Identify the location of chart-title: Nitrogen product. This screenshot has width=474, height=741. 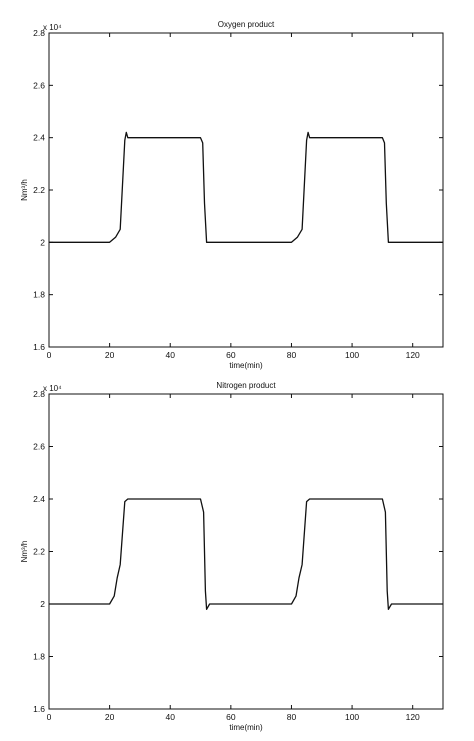
(246, 385).